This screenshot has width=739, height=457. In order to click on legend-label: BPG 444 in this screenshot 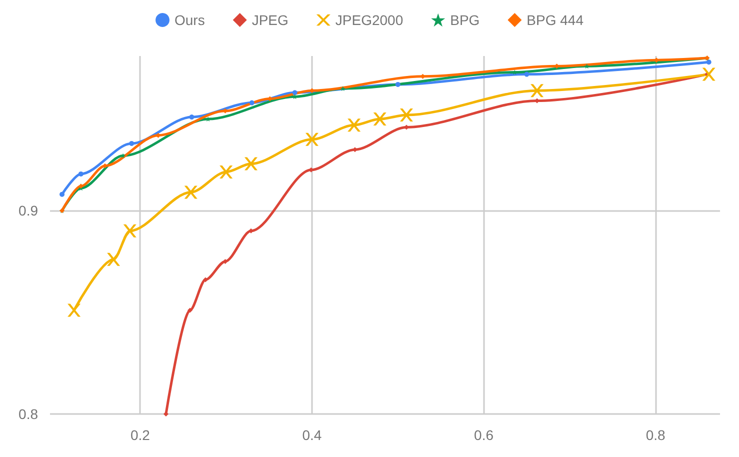, I will do `click(555, 20)`.